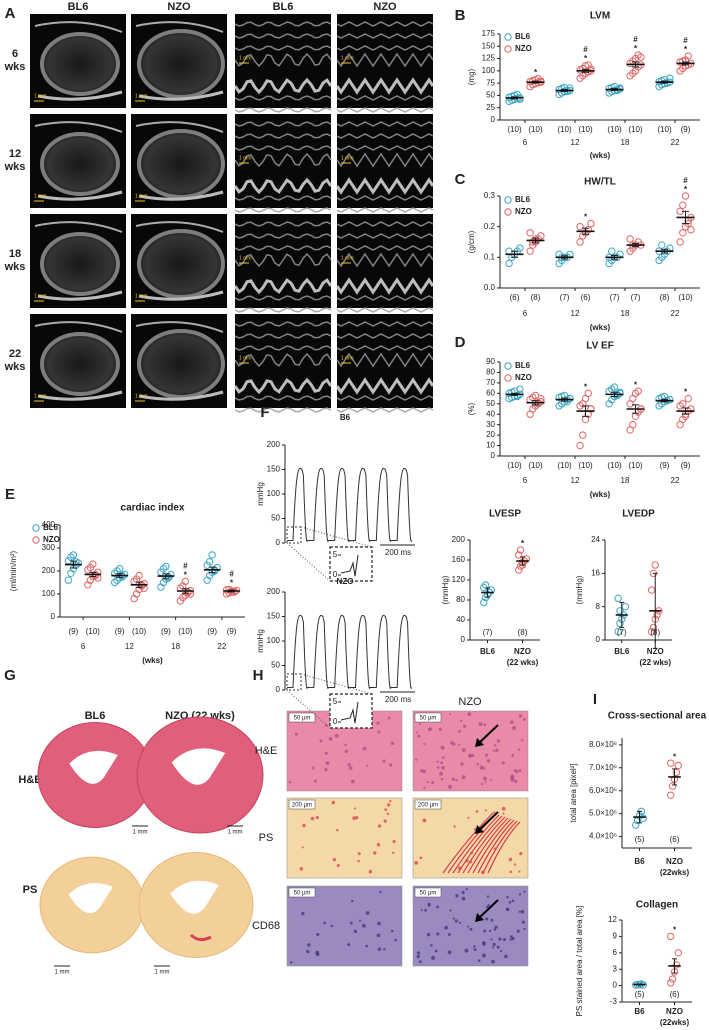  Describe the element at coordinates (428, 719) in the screenshot. I see `scale-label: 50 µm` at that location.